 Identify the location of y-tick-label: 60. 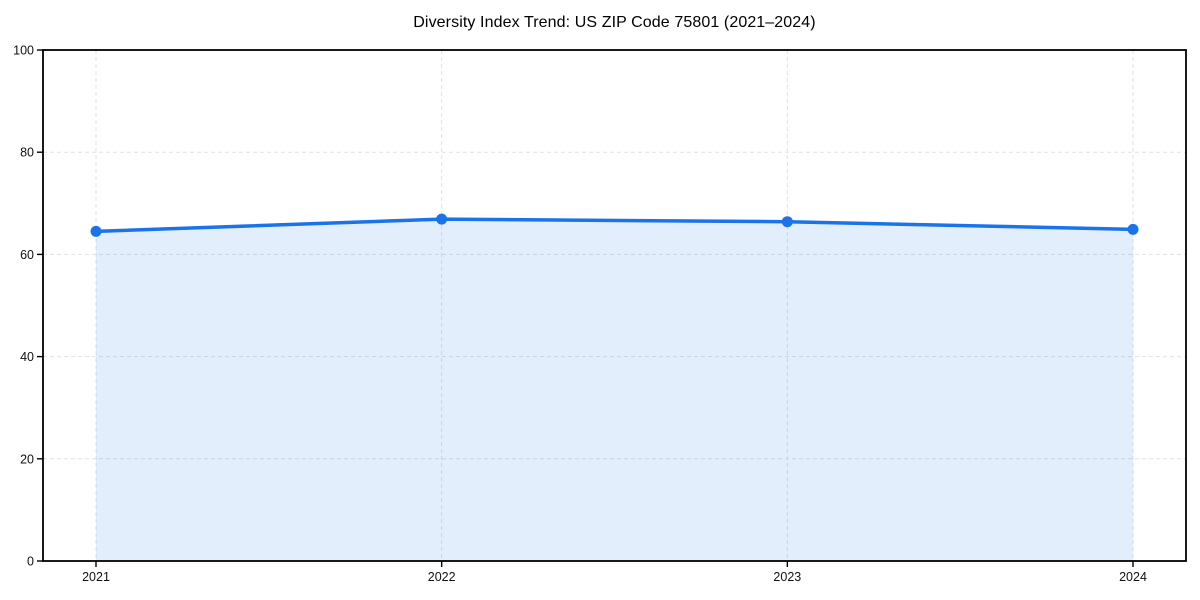
(27, 255).